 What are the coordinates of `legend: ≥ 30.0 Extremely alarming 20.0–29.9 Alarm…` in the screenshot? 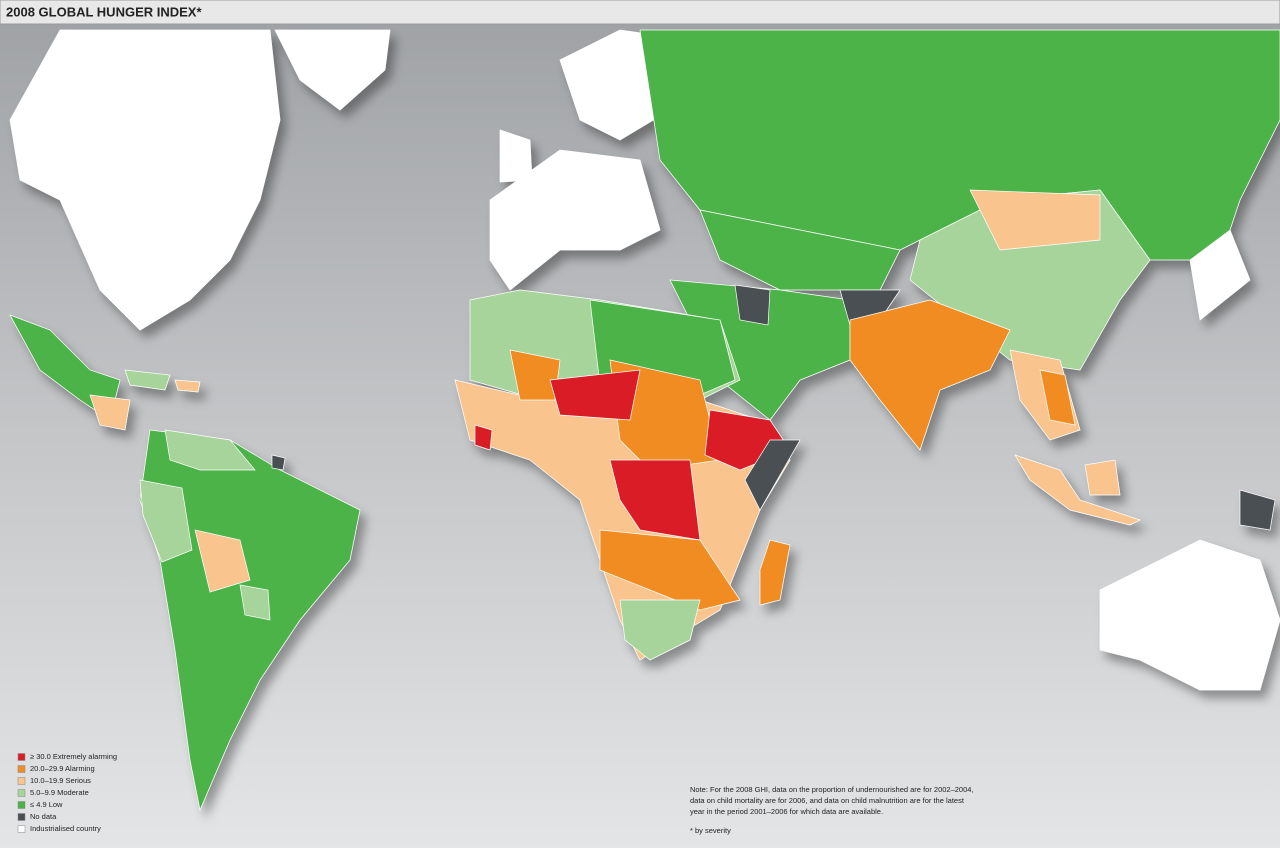 It's located at (67, 792).